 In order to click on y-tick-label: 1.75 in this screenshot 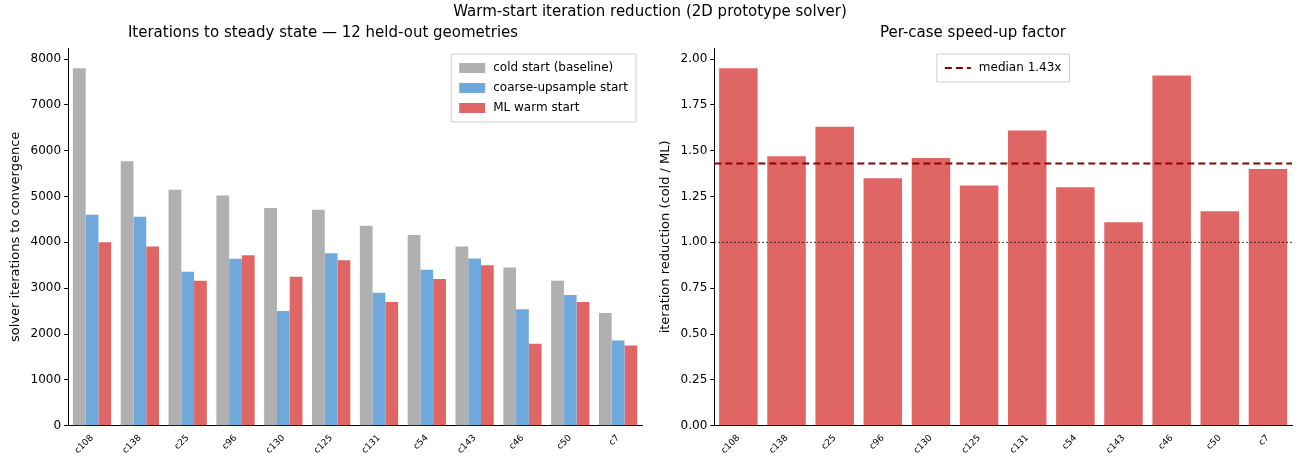, I will do `click(694, 103)`.